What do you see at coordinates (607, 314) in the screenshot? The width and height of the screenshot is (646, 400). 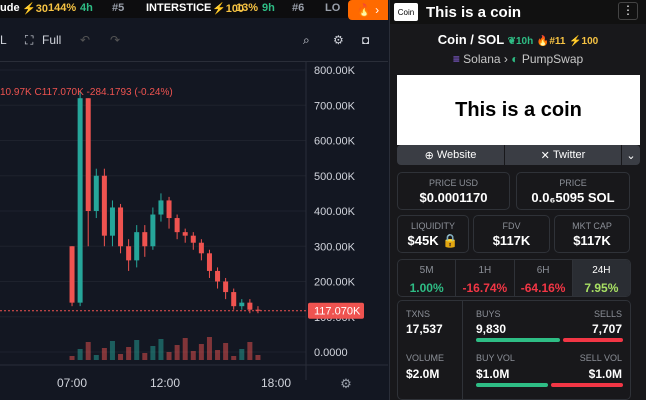 I see `sells-label: SELLS` at bounding box center [607, 314].